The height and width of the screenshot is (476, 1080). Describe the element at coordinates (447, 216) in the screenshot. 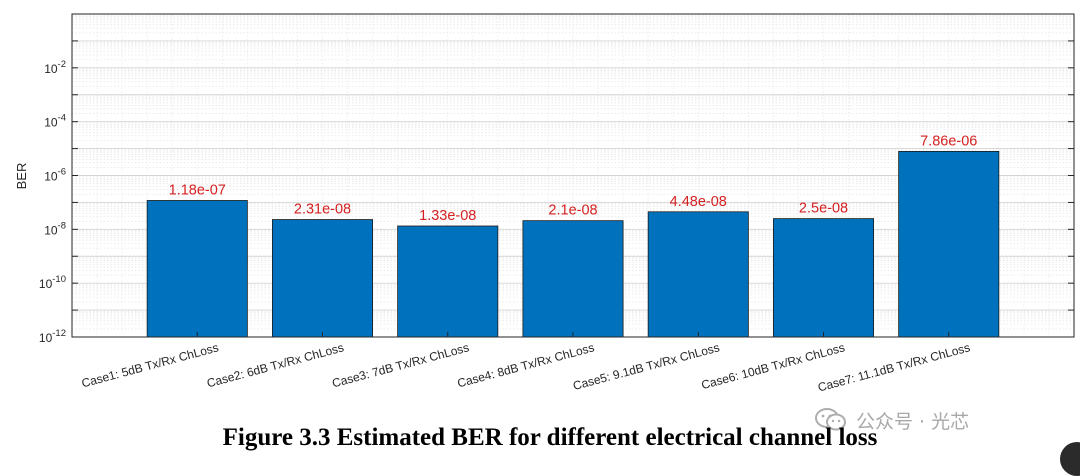

I see `data-label-3: 1.33e-08` at that location.